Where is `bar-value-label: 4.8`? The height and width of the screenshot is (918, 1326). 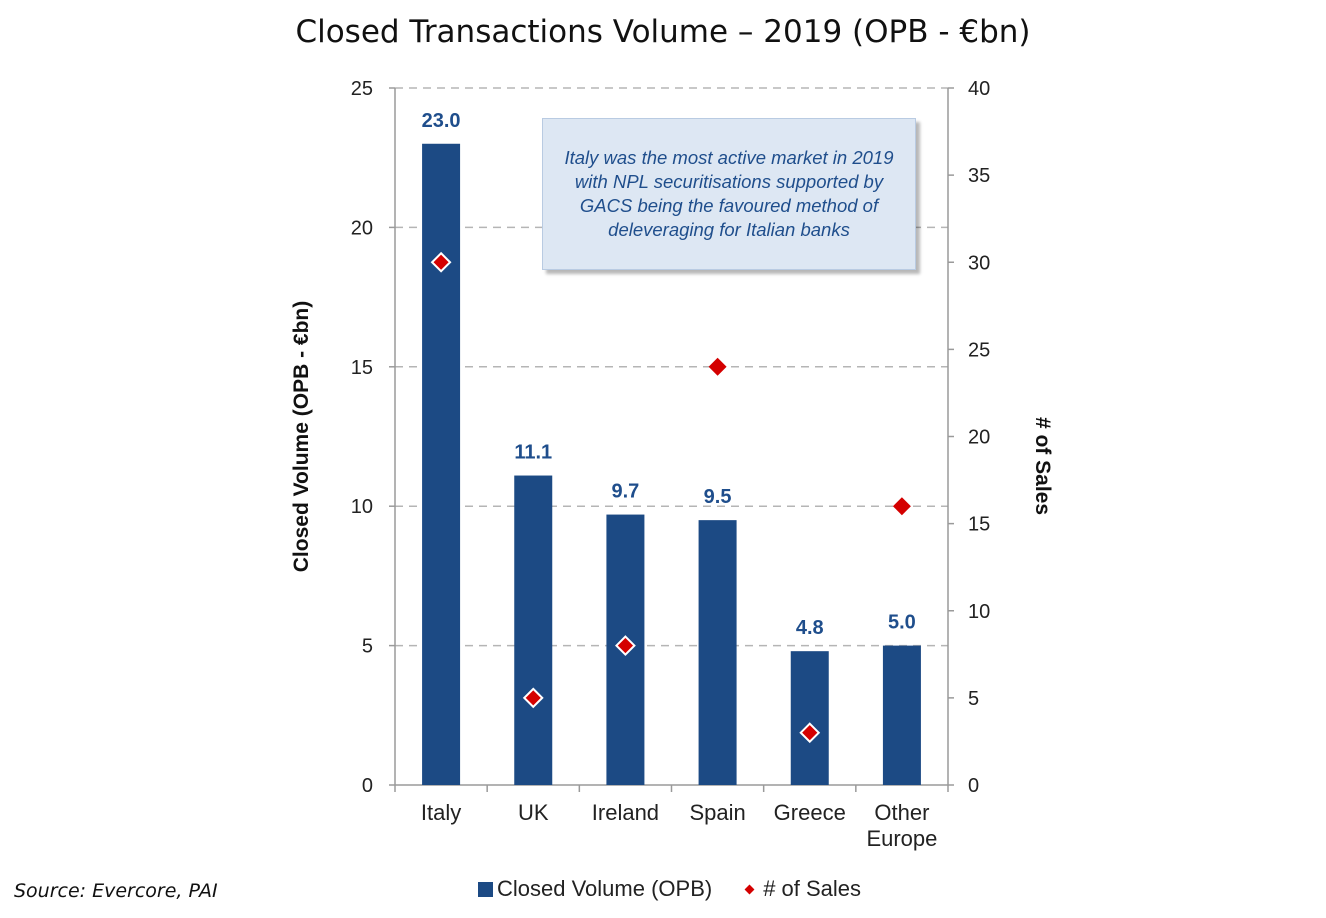 bar-value-label: 4.8 is located at coordinates (810, 628).